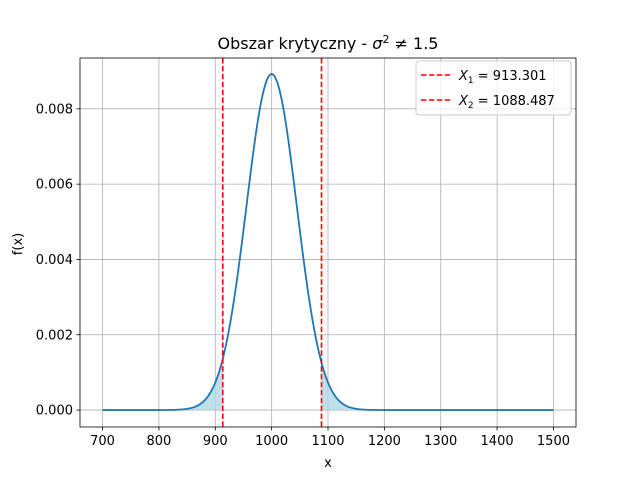  I want to click on y-tick-label: 0.004, so click(54, 260).